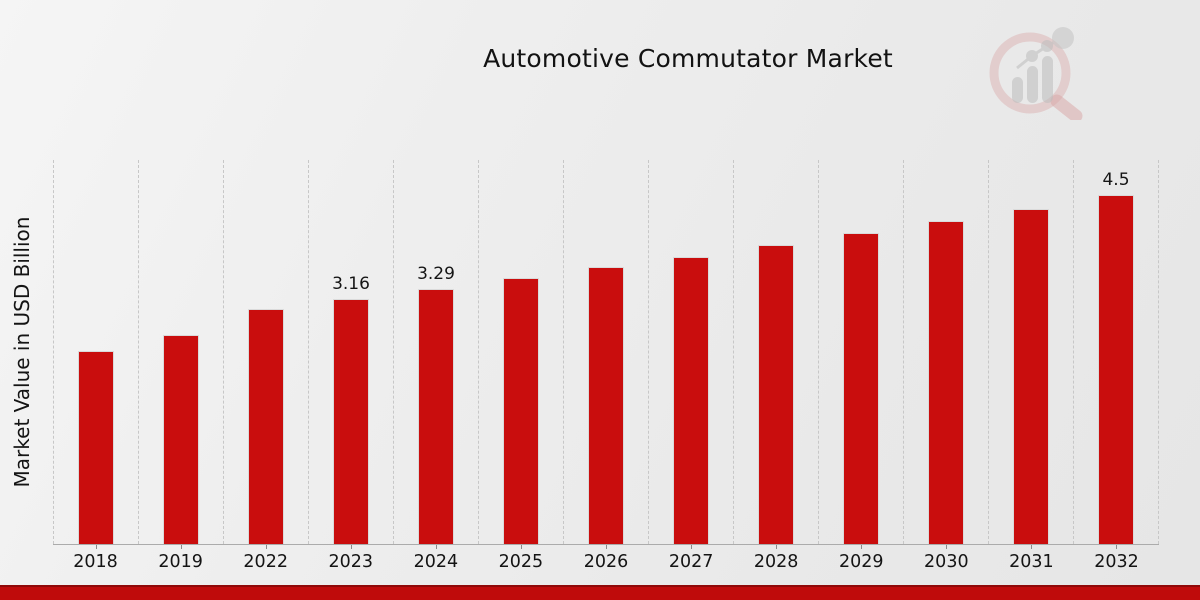 The width and height of the screenshot is (1200, 600). I want to click on bar-group-2018, so click(95, 354).